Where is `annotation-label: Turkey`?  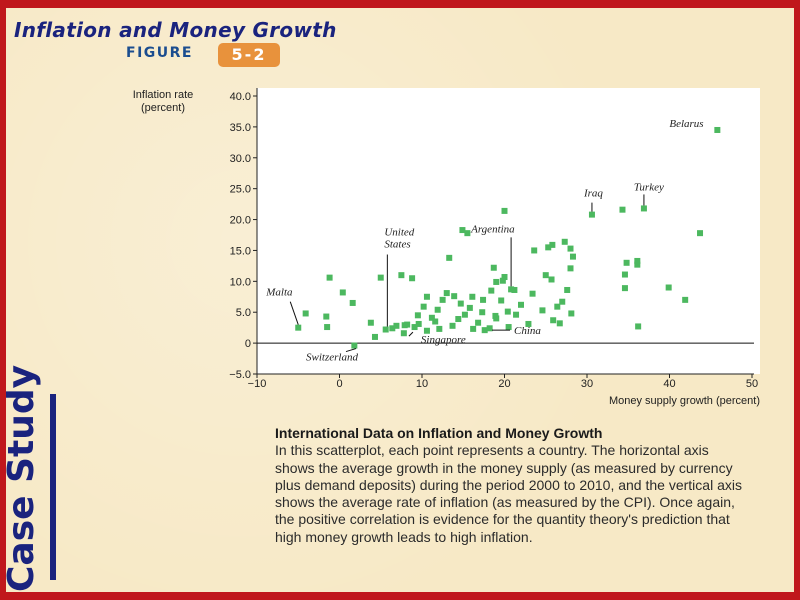
annotation-label: Turkey is located at coordinates (649, 187).